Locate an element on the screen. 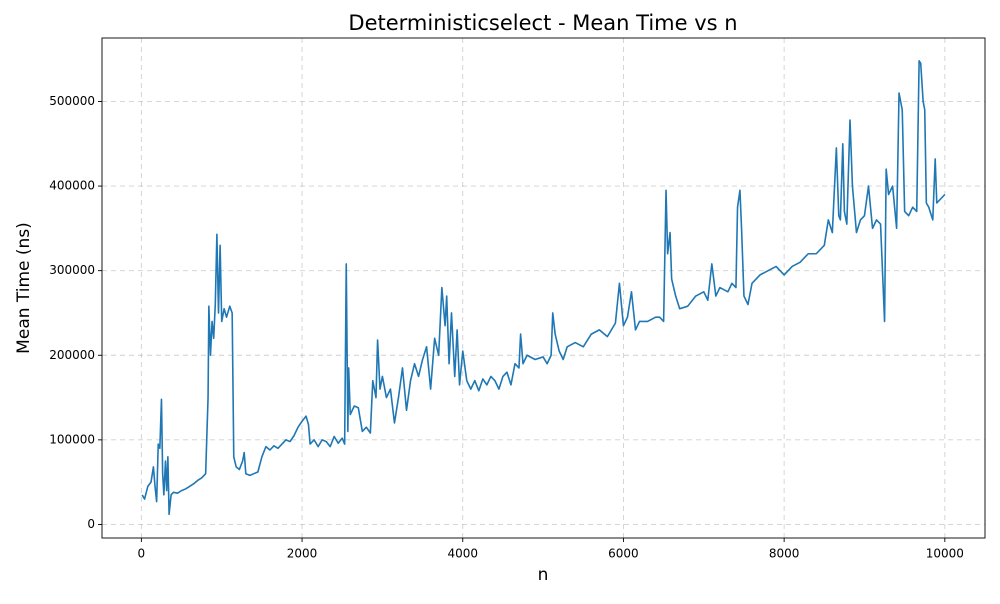 The height and width of the screenshot is (604, 1000). x-tick-label: 8000 is located at coordinates (784, 554).